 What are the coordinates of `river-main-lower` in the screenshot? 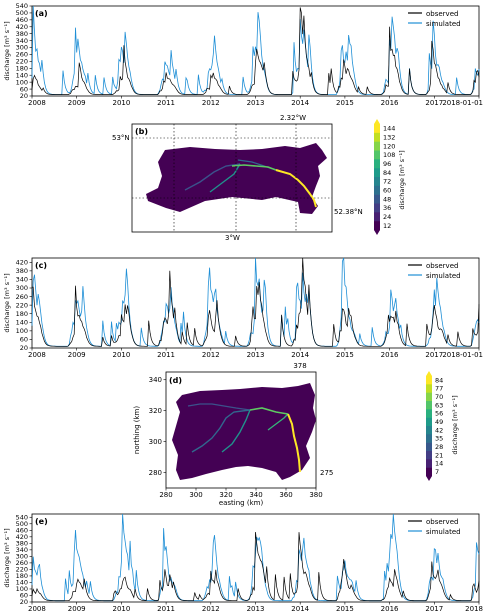 It's located at (296, 188).